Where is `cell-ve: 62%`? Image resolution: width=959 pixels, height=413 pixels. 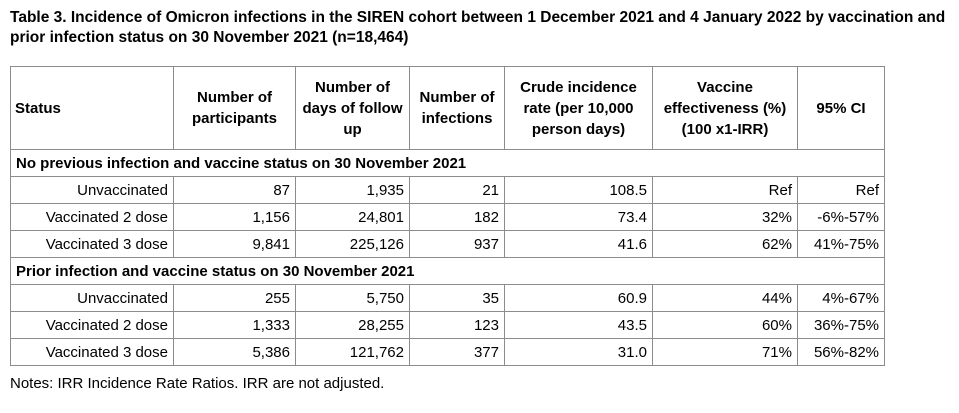 cell-ve: 62% is located at coordinates (725, 244).